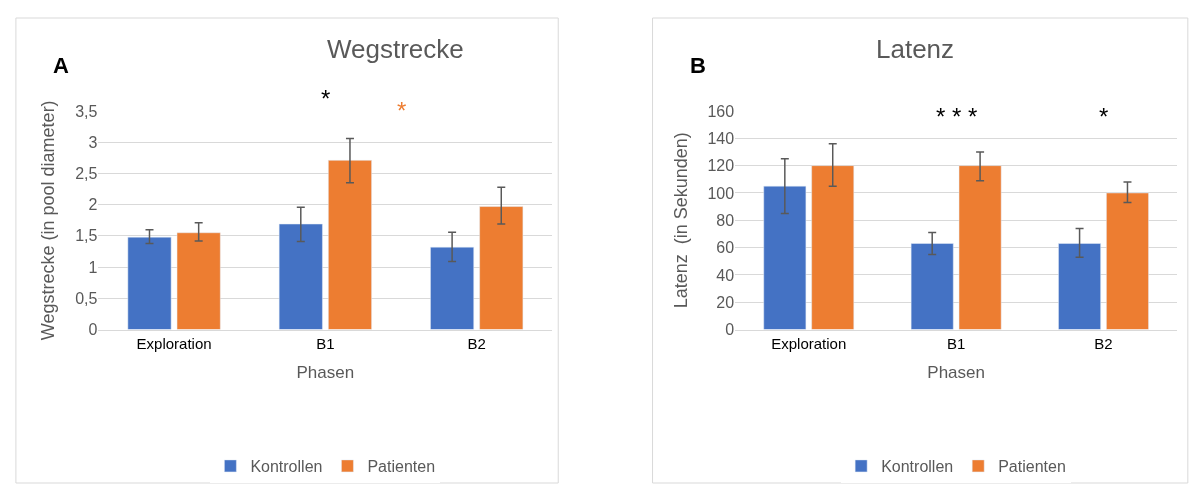  Describe the element at coordinates (698, 65) in the screenshot. I see `text: B` at that location.